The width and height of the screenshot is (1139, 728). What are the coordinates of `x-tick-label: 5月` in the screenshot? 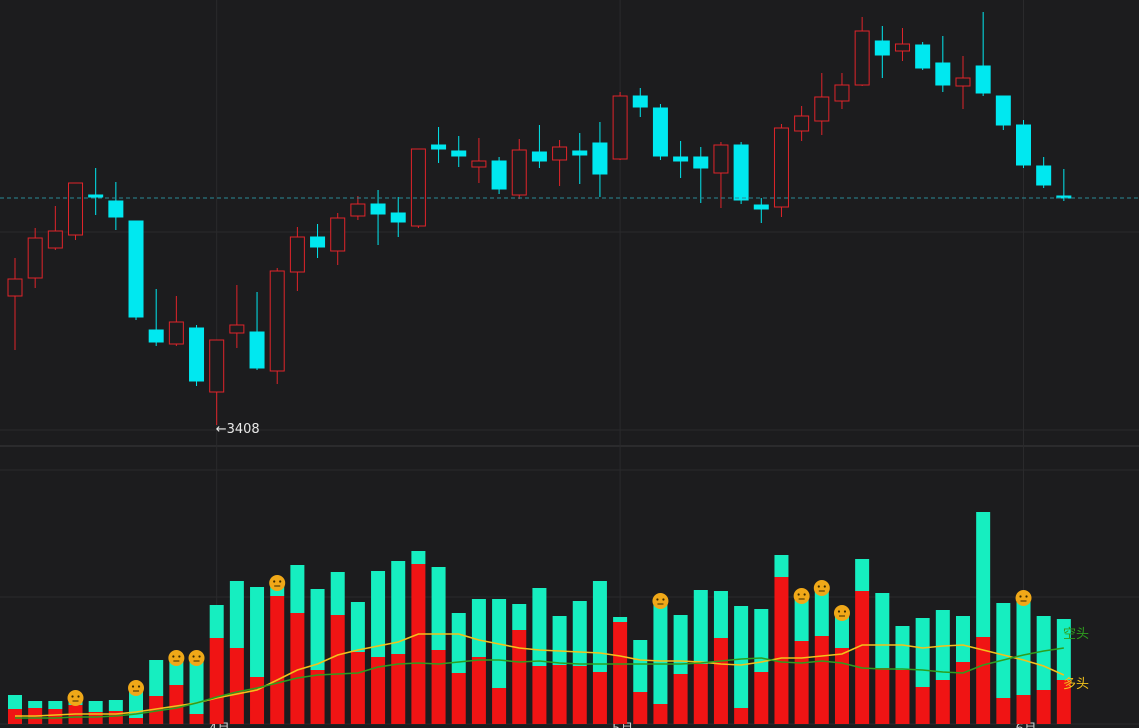 It's located at (622, 725).